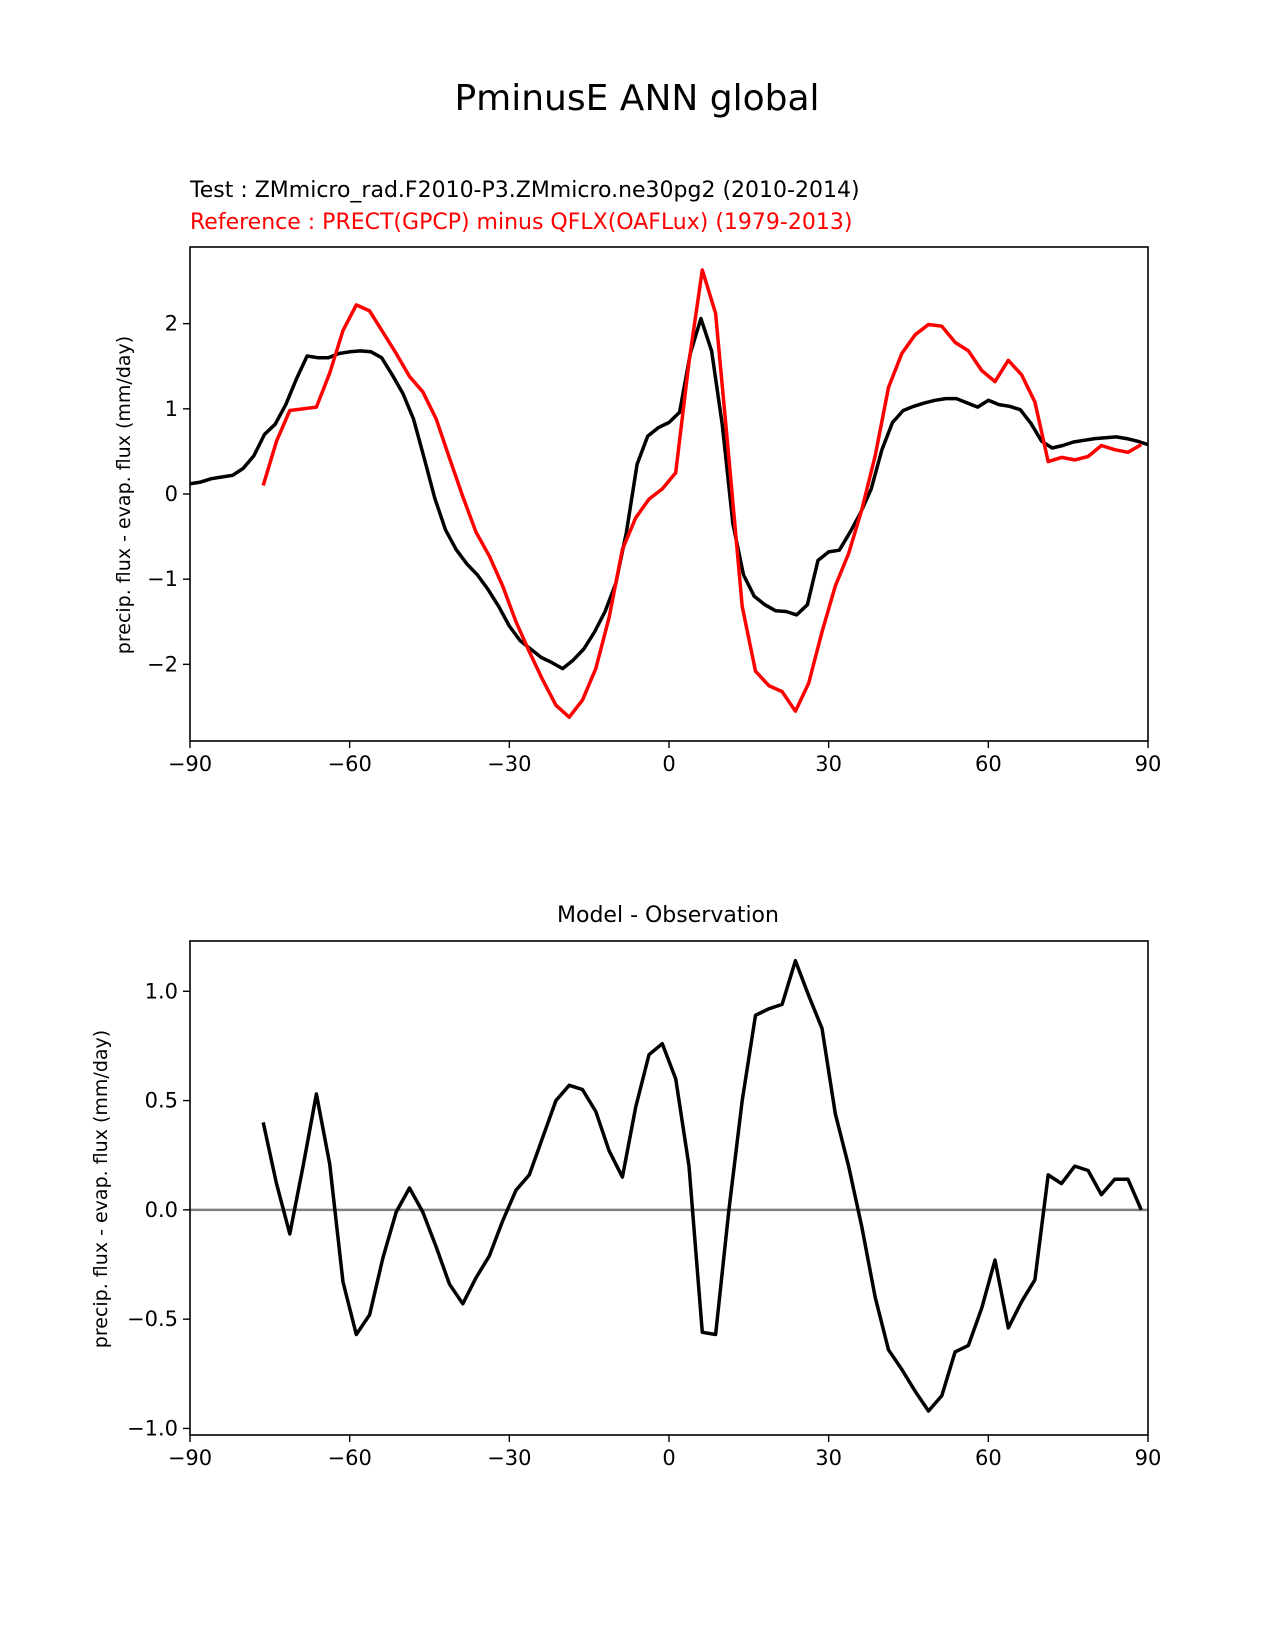 The image size is (1275, 1650). I want to click on top-y-tick-label: 0, so click(171, 494).